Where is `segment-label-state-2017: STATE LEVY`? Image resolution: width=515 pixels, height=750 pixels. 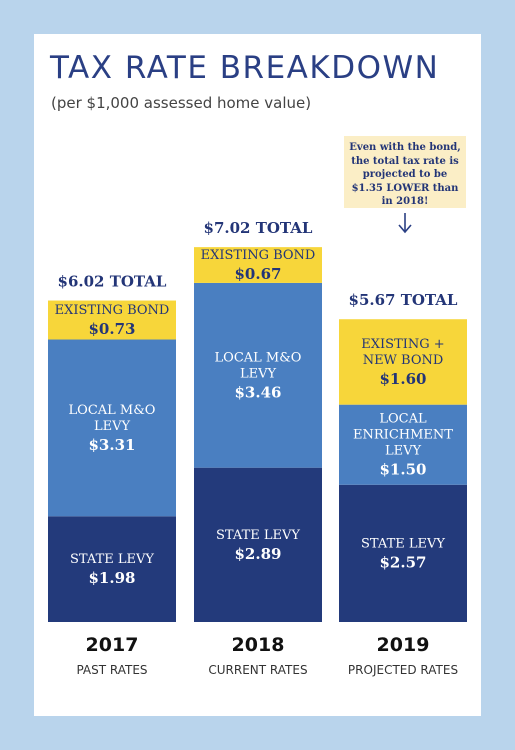
segment-label-state-2017: STATE LEVY is located at coordinates (112, 559).